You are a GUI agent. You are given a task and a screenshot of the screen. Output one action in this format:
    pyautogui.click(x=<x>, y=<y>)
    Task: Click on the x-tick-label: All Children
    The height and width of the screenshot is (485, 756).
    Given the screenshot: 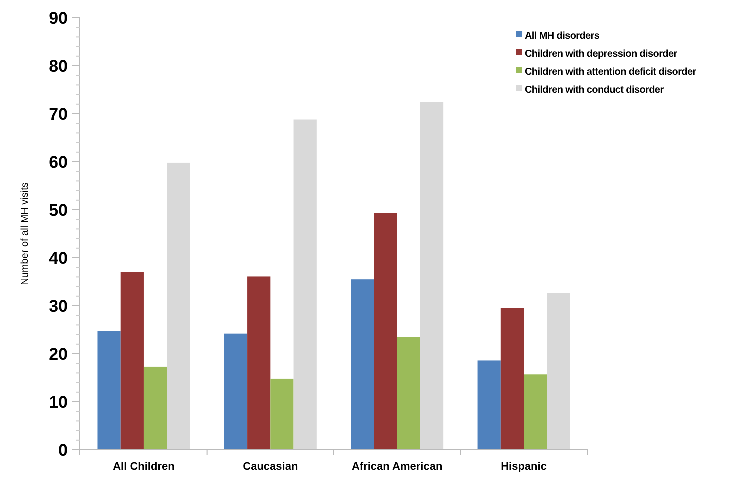 What is the action you would take?
    pyautogui.click(x=144, y=467)
    